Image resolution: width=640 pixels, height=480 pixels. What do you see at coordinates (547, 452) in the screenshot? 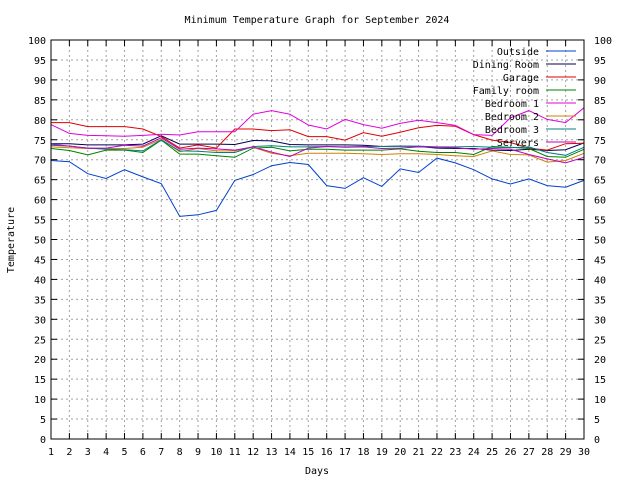
I see `x-tick-label: 28` at bounding box center [547, 452].